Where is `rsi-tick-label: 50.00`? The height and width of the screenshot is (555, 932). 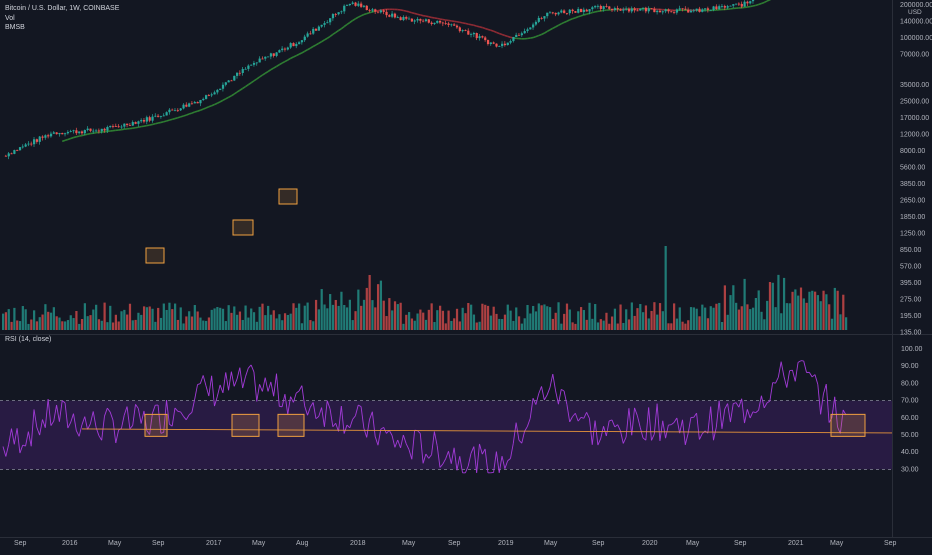
rsi-tick-label: 50.00 is located at coordinates (910, 435).